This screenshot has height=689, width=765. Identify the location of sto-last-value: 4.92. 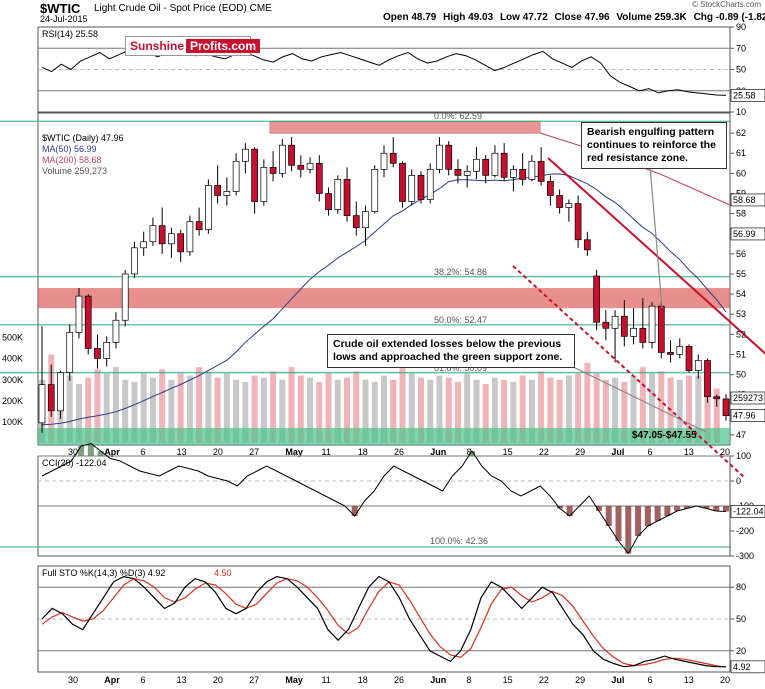
(742, 667).